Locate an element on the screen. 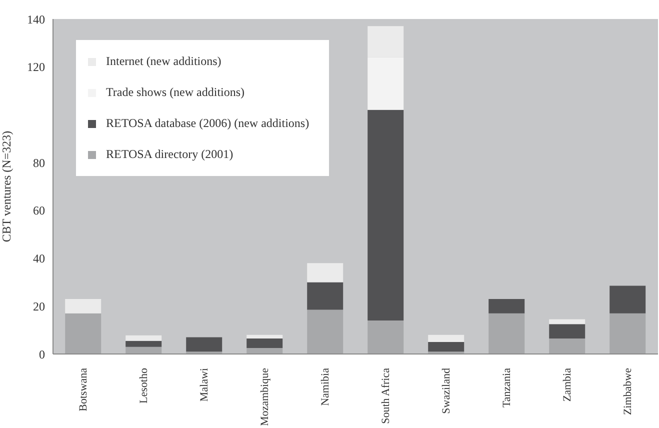 The image size is (659, 428). x-tick-label: Lesotho is located at coordinates (144, 386).